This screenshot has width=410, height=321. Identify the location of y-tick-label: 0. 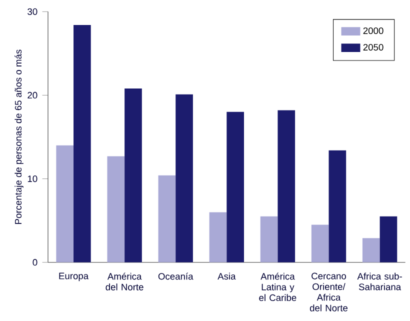
(35, 262).